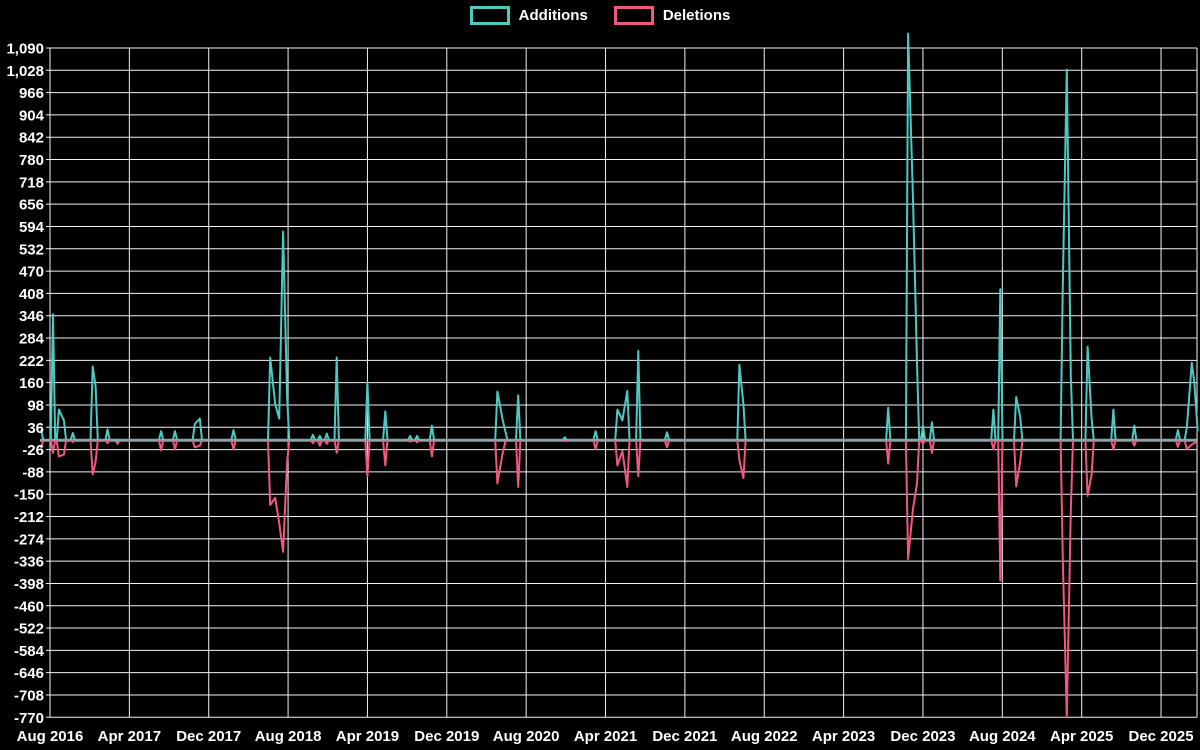  I want to click on x-tick-label: Dec 2023, so click(922, 736).